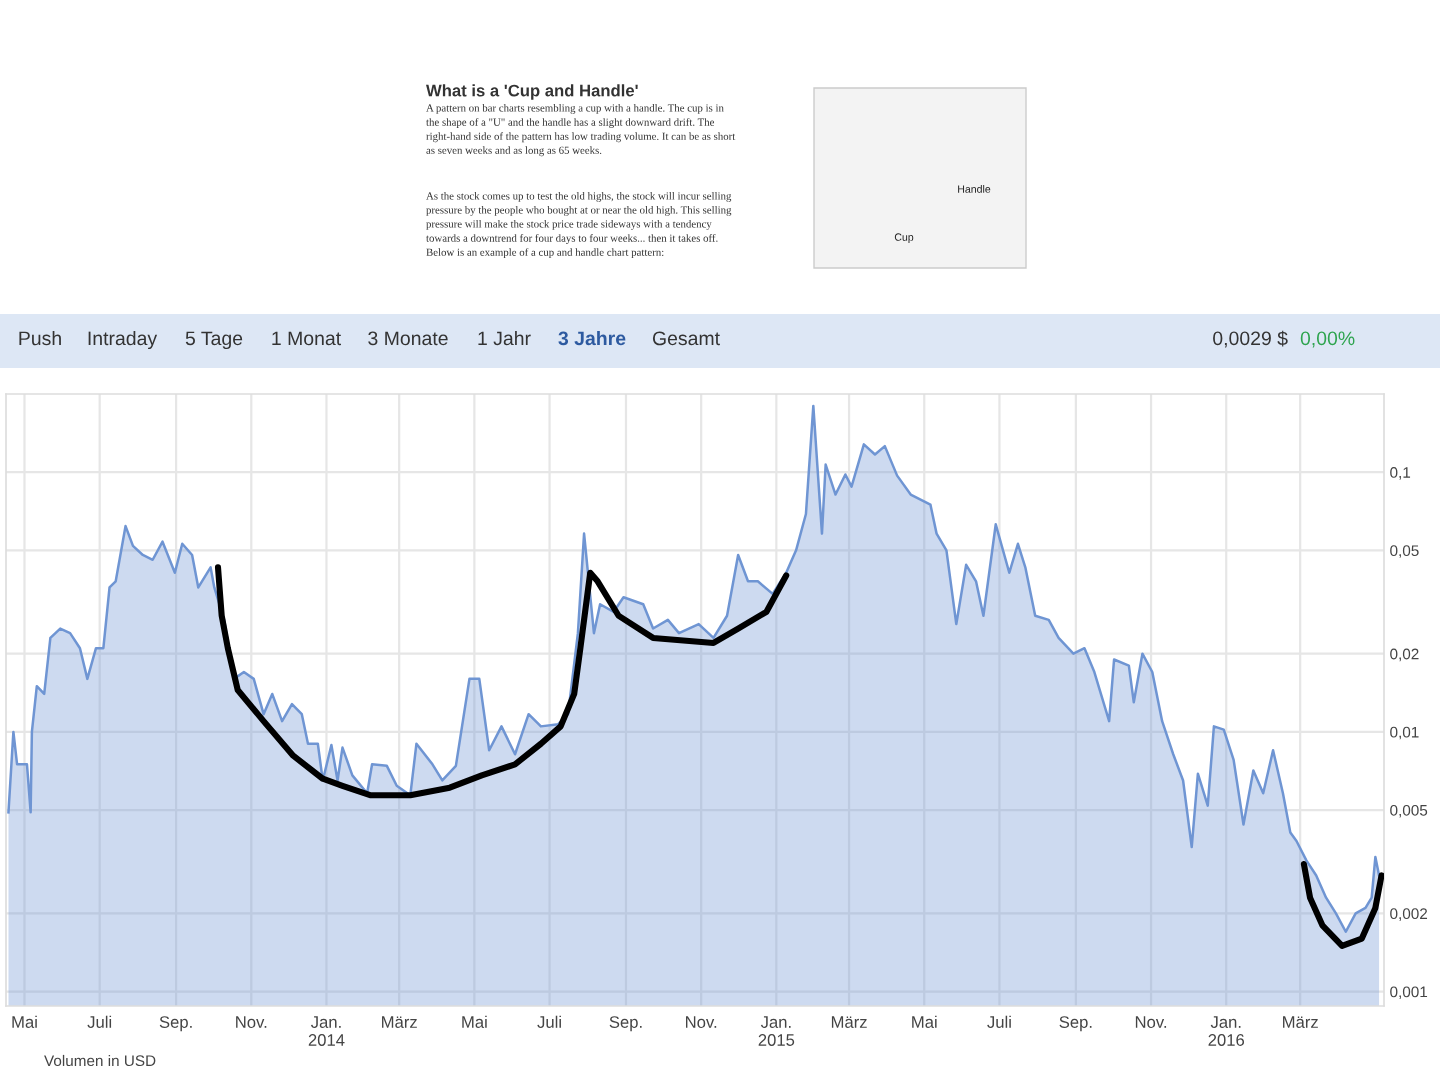 The height and width of the screenshot is (1080, 1440). I want to click on chart-title: What is a 'Cup and Handle', so click(532, 92).